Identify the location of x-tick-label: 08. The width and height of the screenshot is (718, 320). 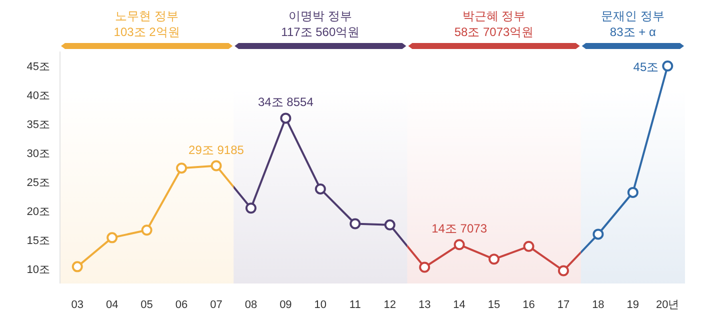
(251, 305).